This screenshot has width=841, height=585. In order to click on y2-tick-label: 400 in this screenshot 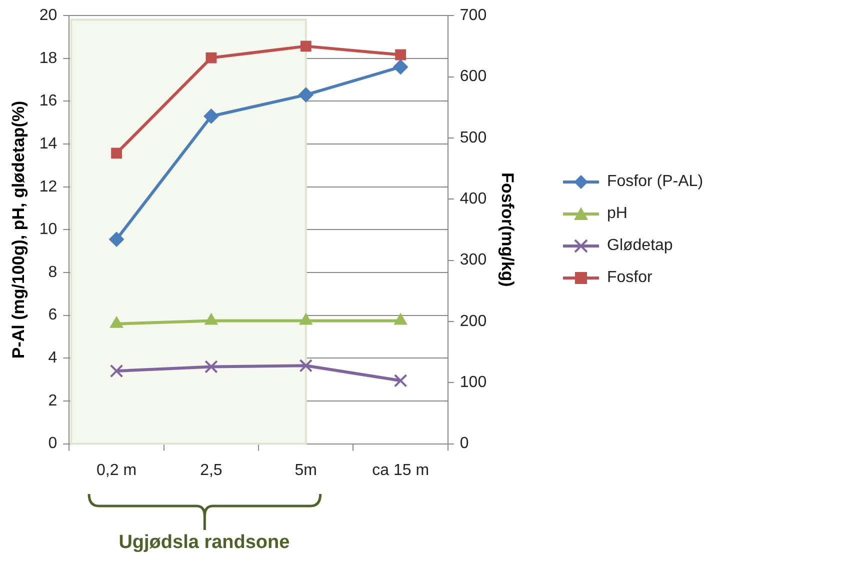, I will do `click(473, 199)`.